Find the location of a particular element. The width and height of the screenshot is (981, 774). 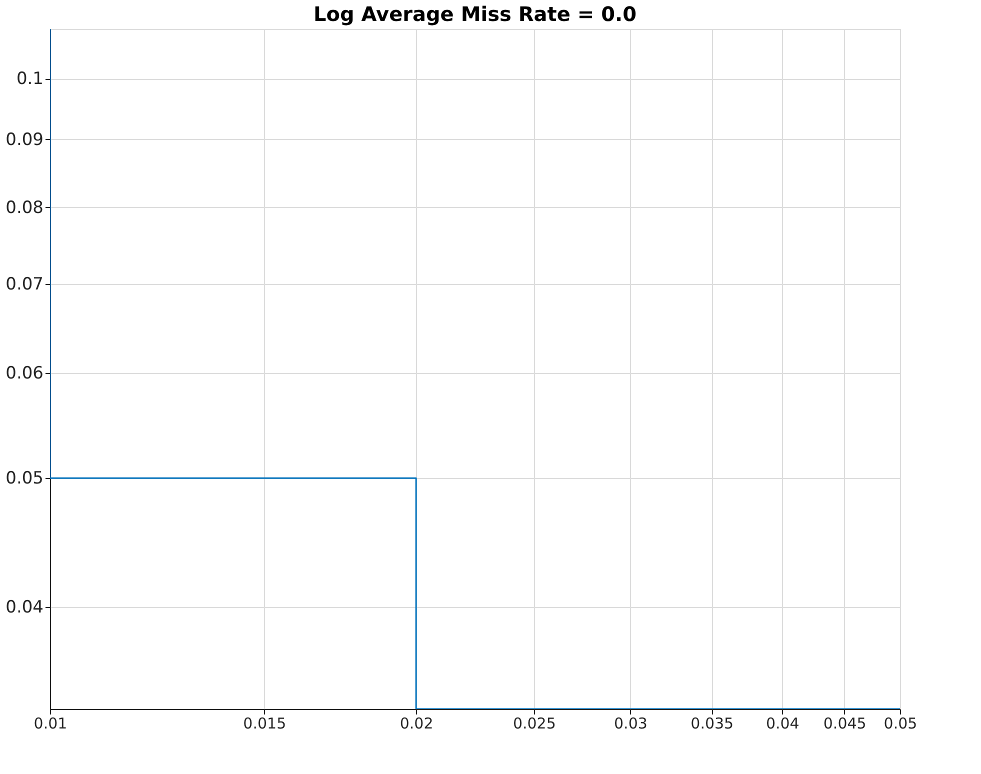

y-tick-label: 0.04 is located at coordinates (25, 607).